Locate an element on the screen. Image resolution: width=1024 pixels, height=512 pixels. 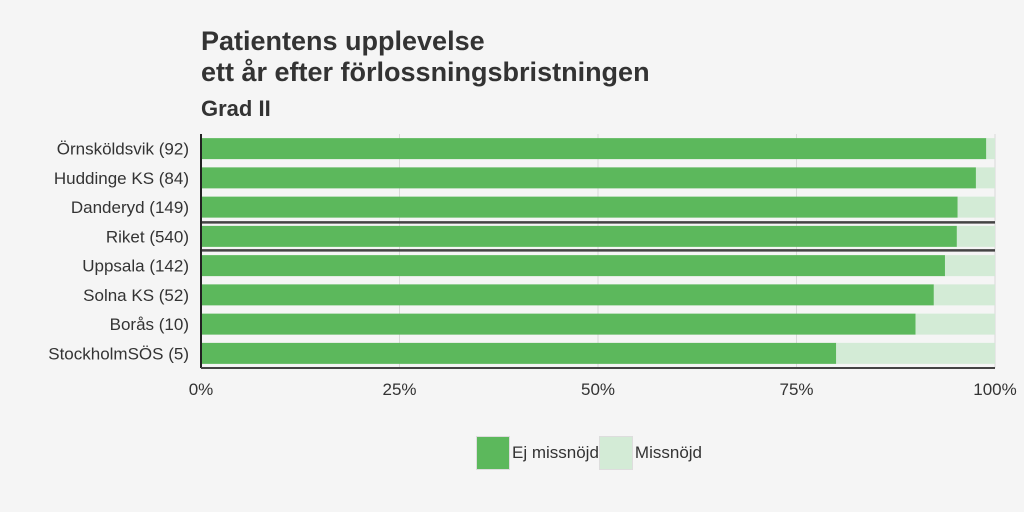
x-tick-label: 75% is located at coordinates (796, 389).